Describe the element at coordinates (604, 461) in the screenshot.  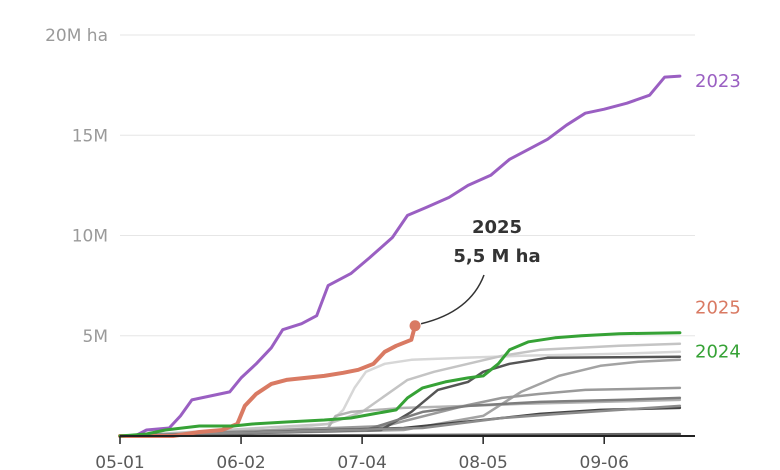
I see `x-tick-label: 09-06` at that location.